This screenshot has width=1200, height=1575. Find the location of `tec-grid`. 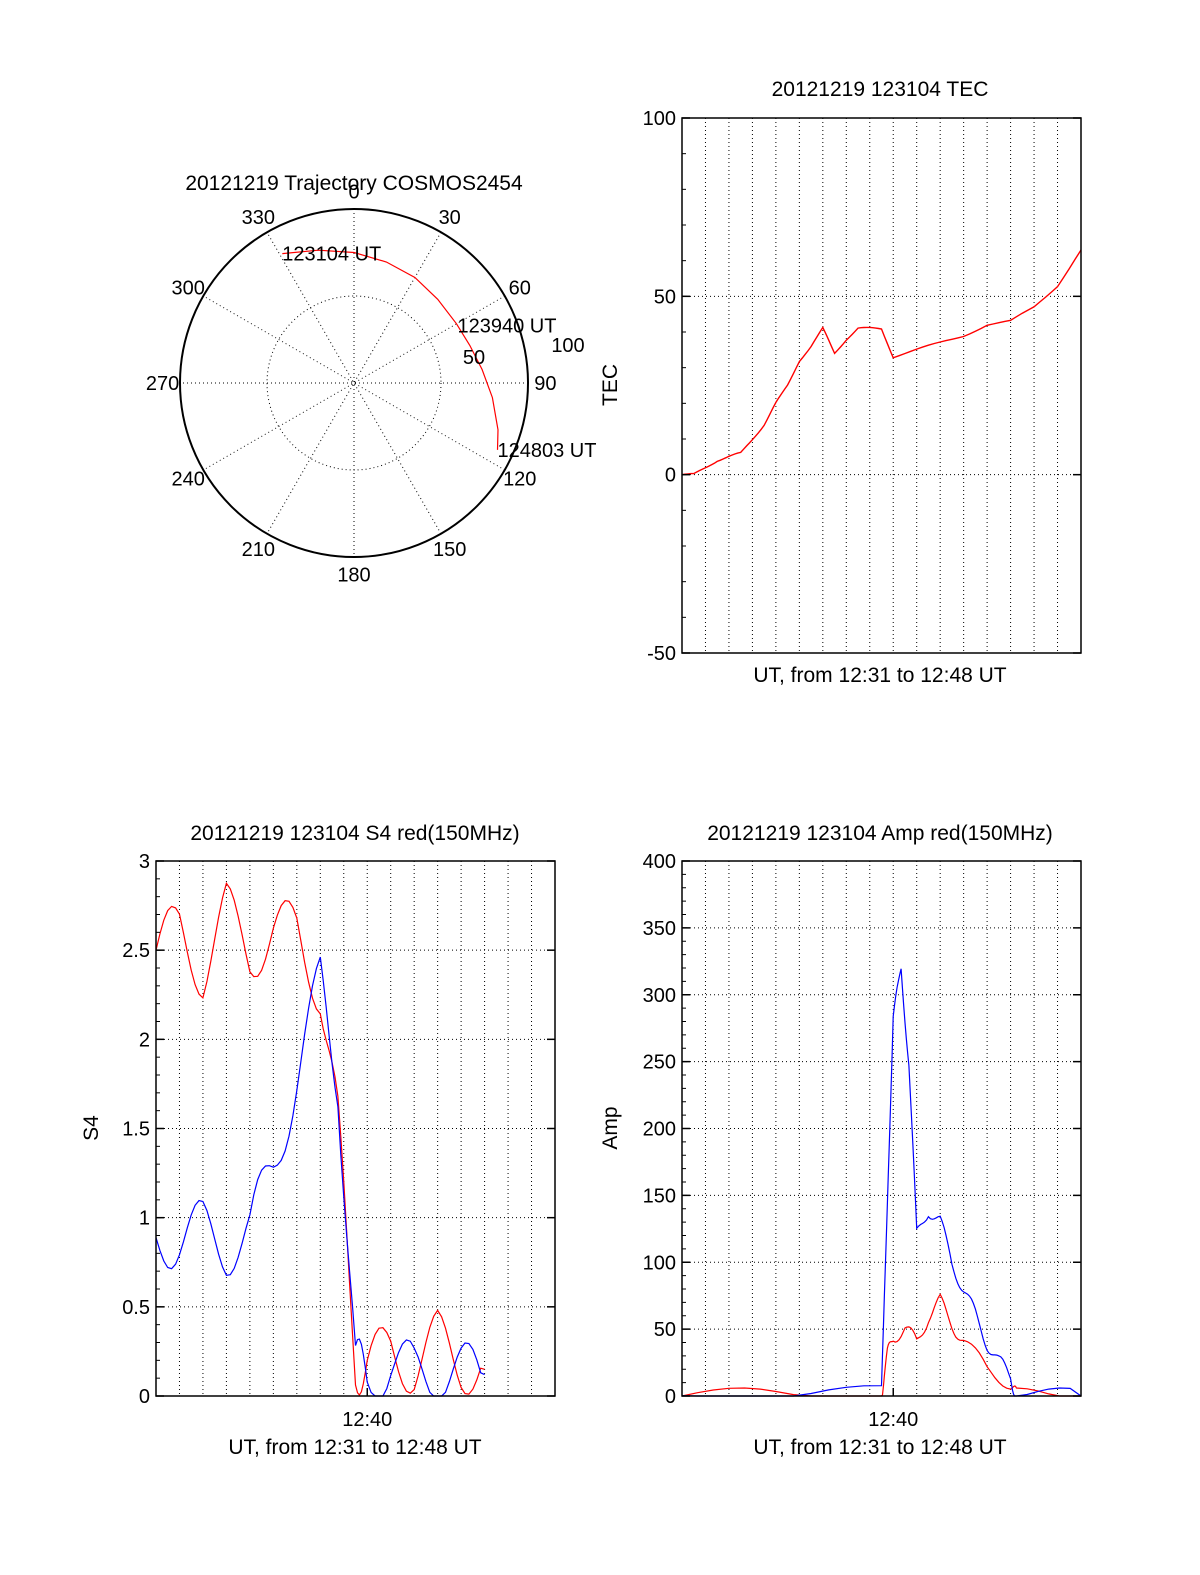

tec-grid is located at coordinates (881, 385).